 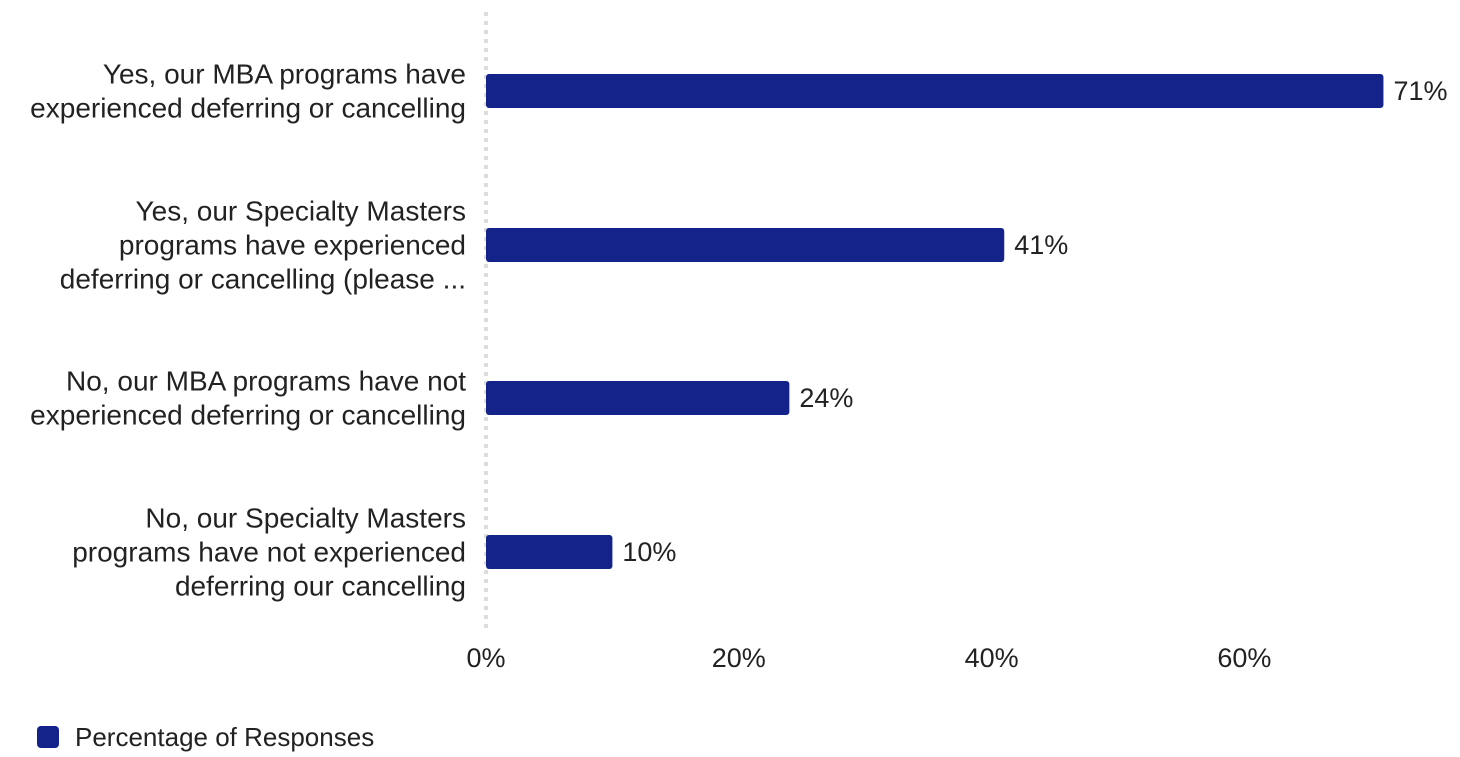 I want to click on value-label-3: 10%, so click(x=649, y=552).